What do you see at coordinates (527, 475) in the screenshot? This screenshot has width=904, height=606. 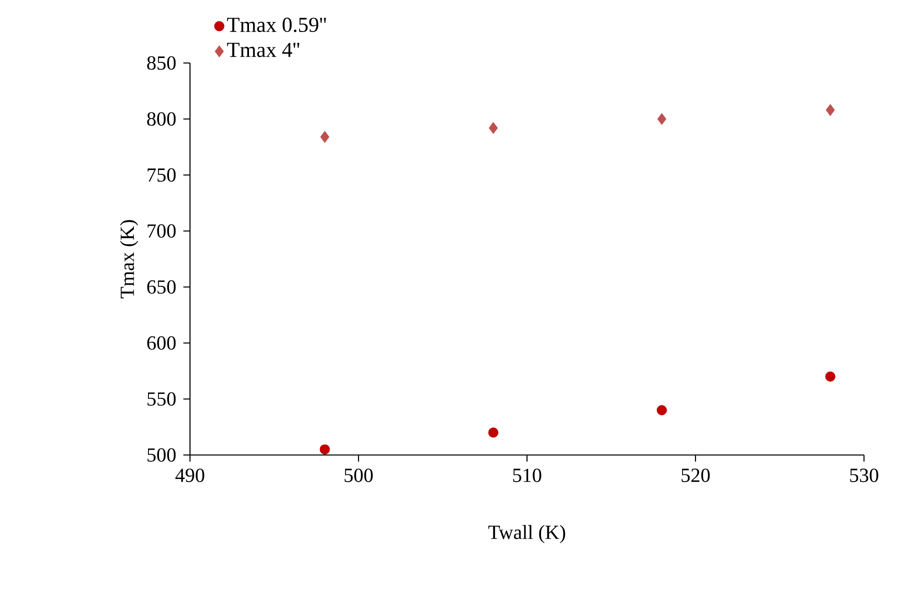 I see `x-tick-label: 510` at bounding box center [527, 475].